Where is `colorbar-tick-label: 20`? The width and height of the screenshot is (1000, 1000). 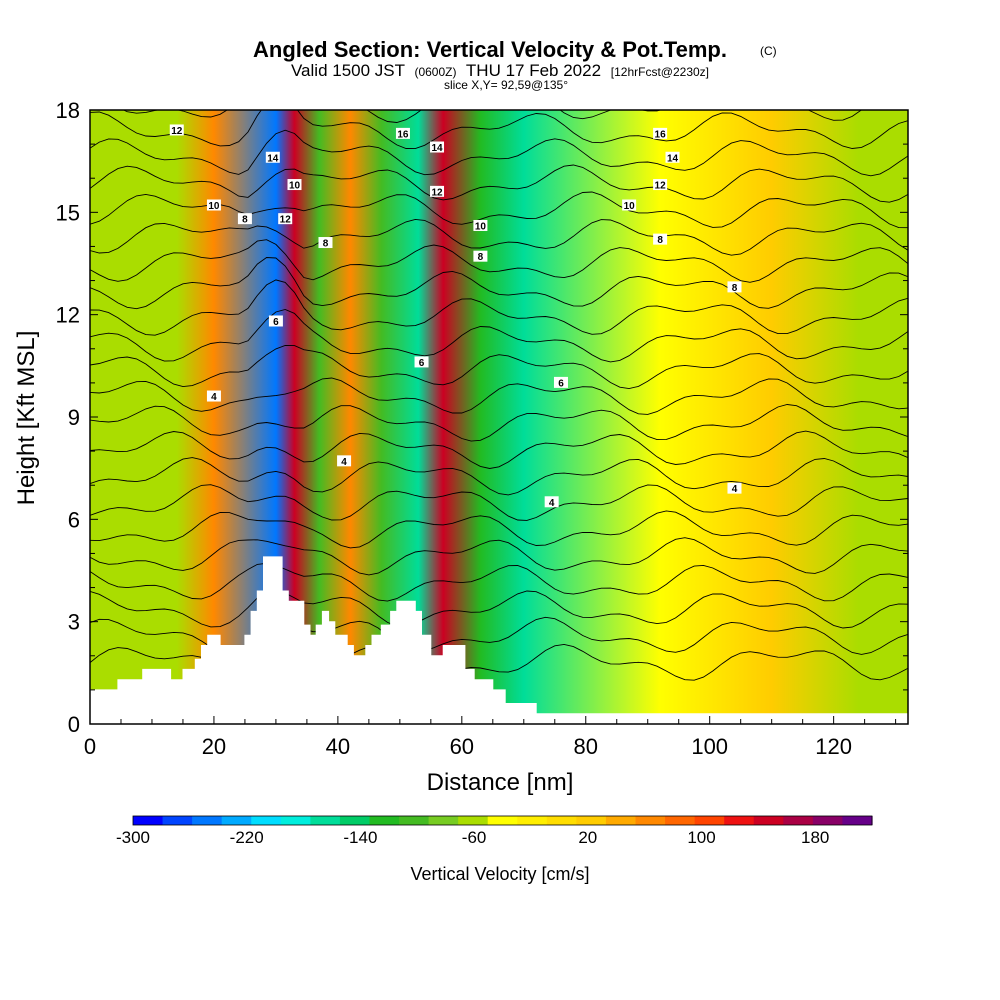 colorbar-tick-label: 20 is located at coordinates (587, 837).